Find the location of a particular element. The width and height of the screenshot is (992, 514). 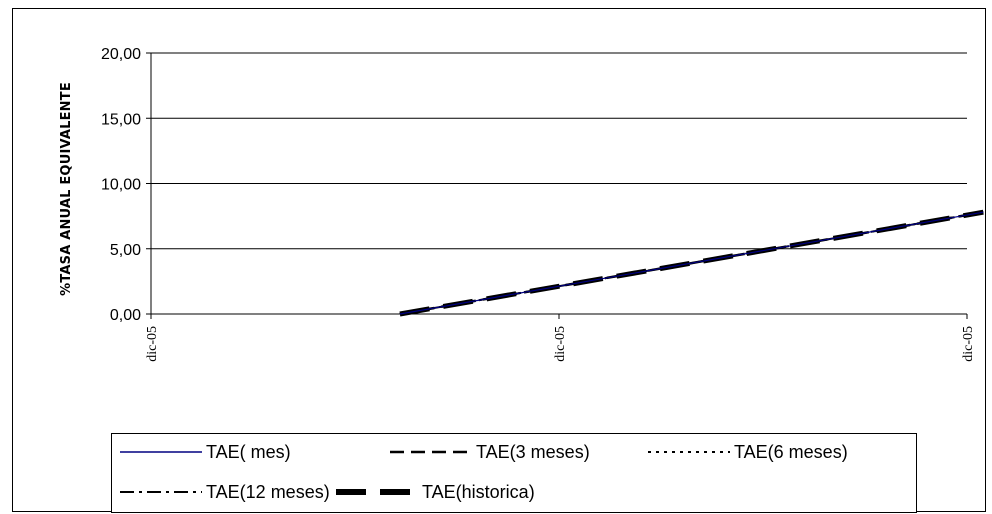

legend-item-tae-3-meses: TAE(3 meses) is located at coordinates (489, 452).